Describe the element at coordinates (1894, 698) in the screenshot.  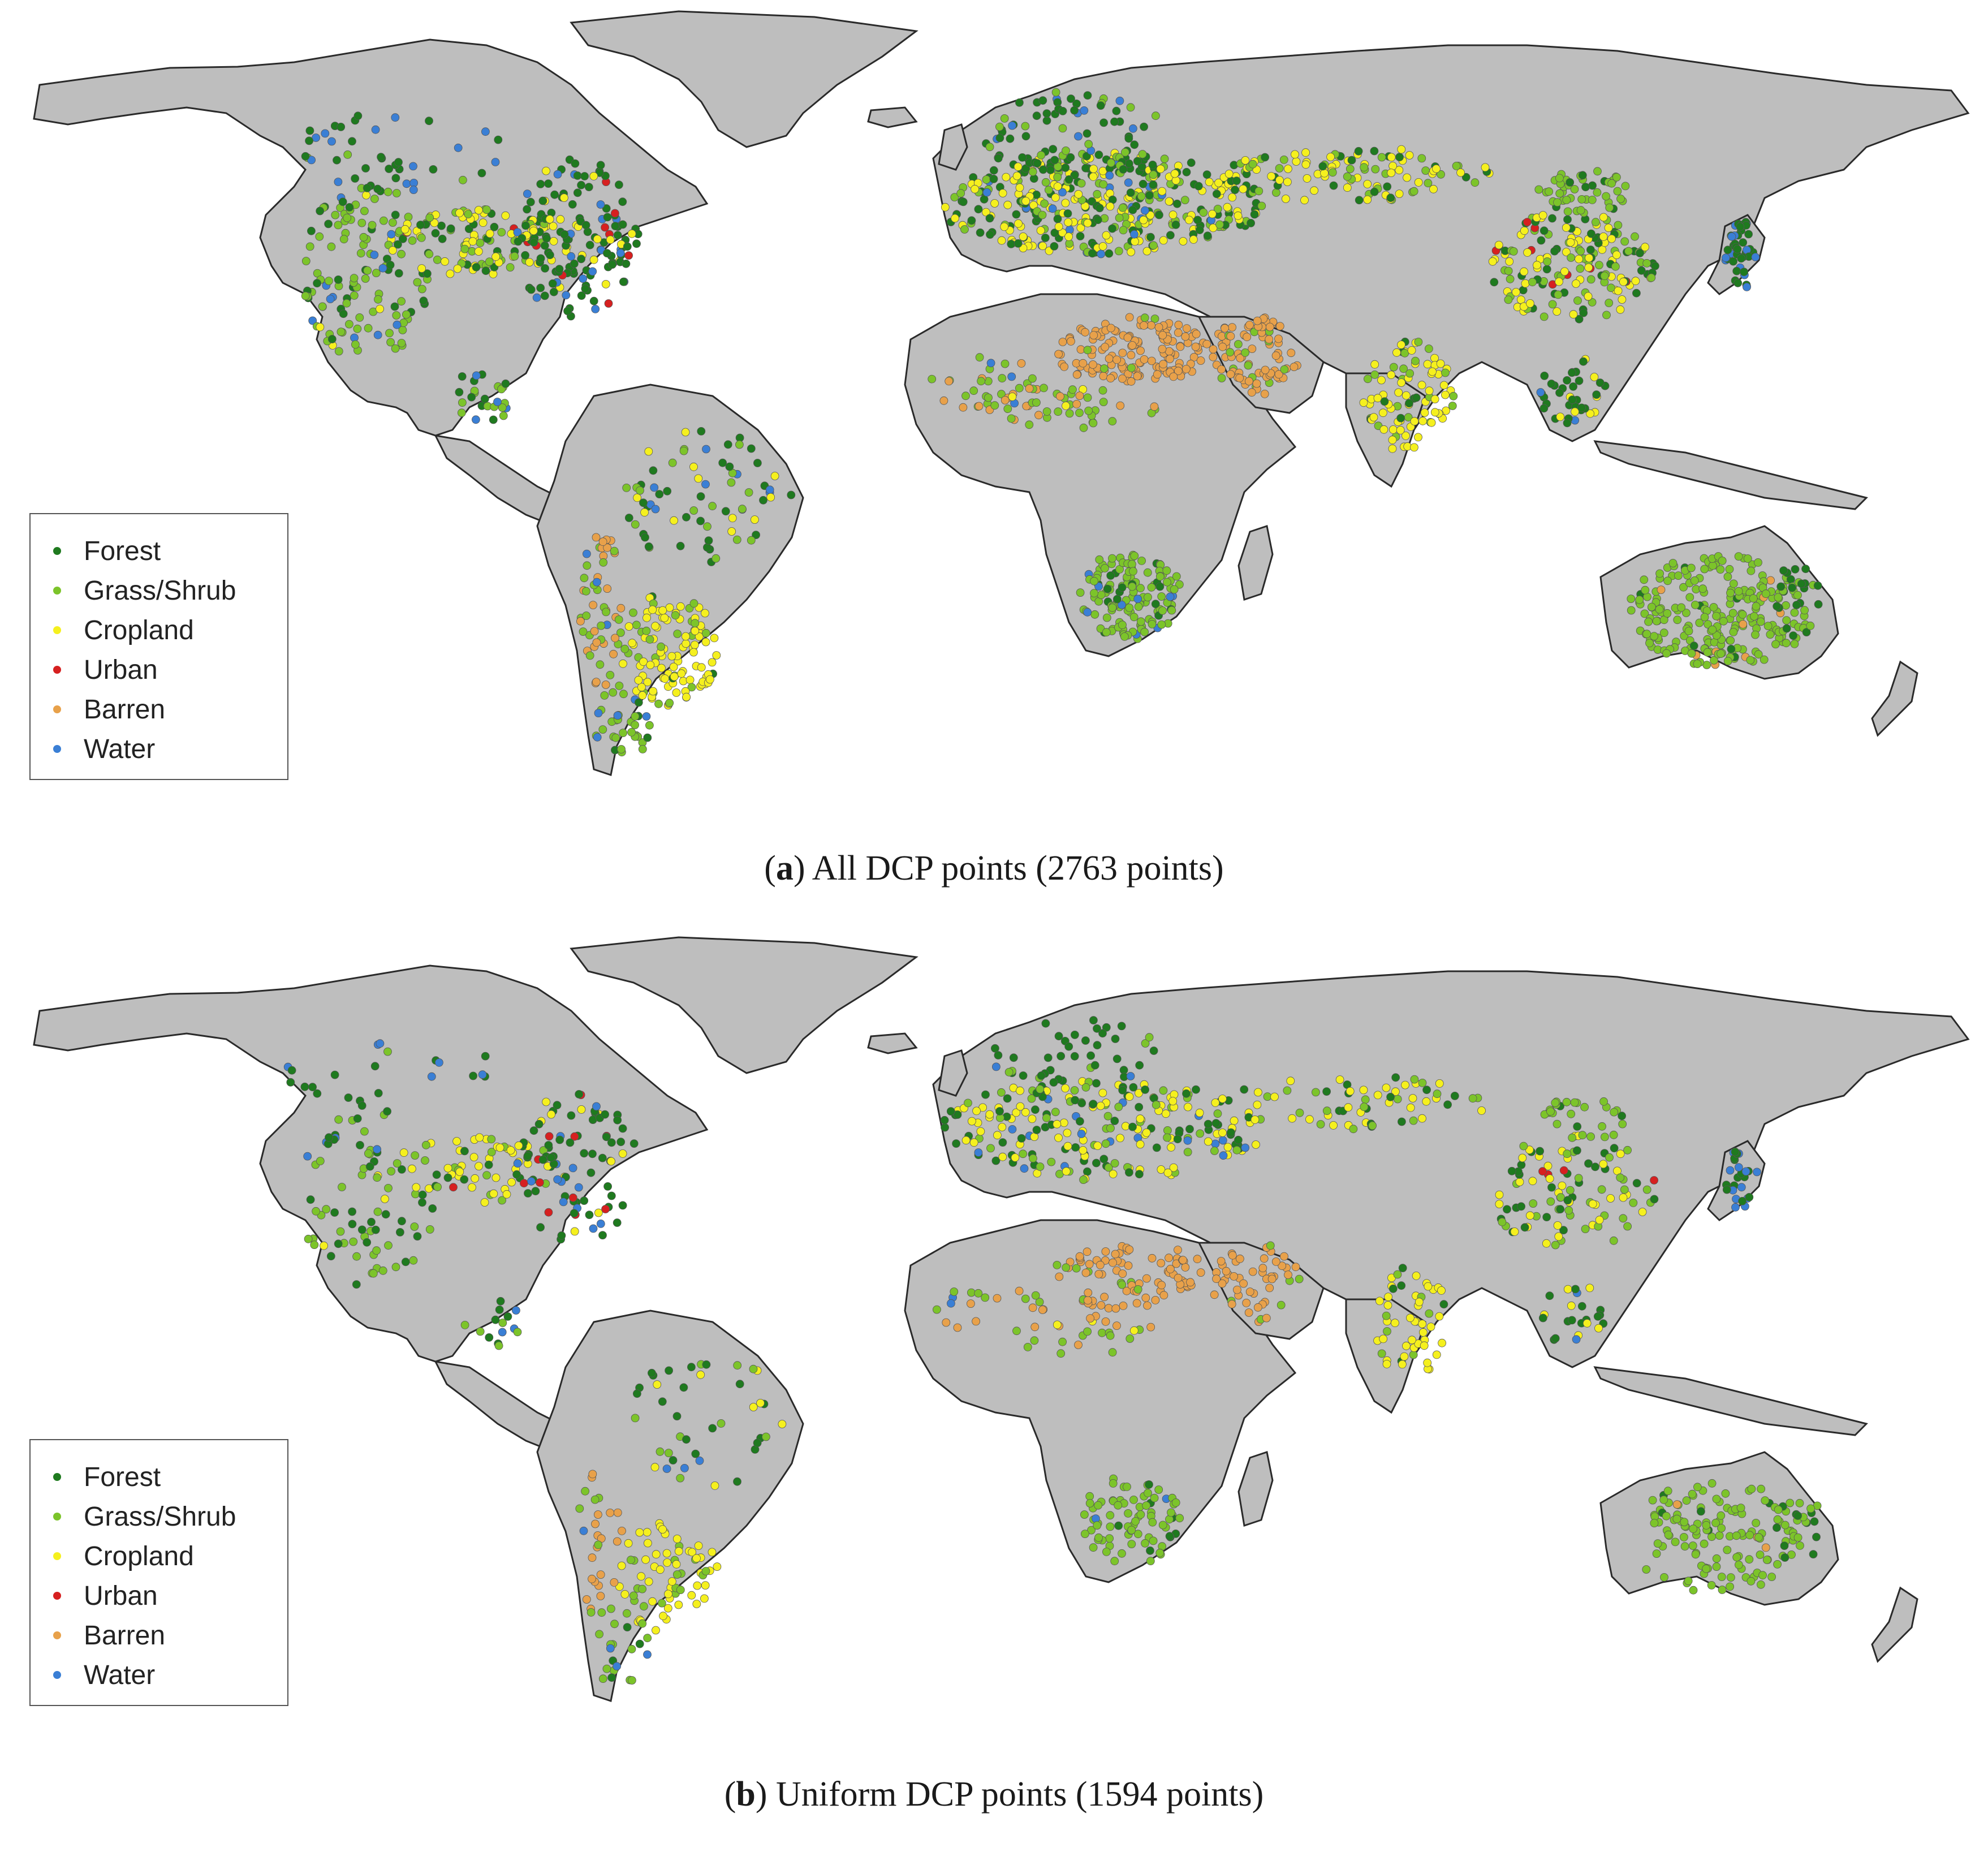
I see `new-zealand-land` at that location.